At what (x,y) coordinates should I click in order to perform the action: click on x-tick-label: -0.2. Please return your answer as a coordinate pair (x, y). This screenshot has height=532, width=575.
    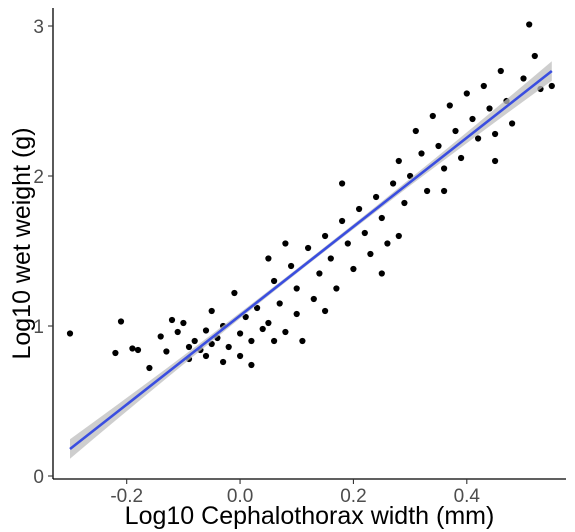
    Looking at the image, I should click on (126, 496).